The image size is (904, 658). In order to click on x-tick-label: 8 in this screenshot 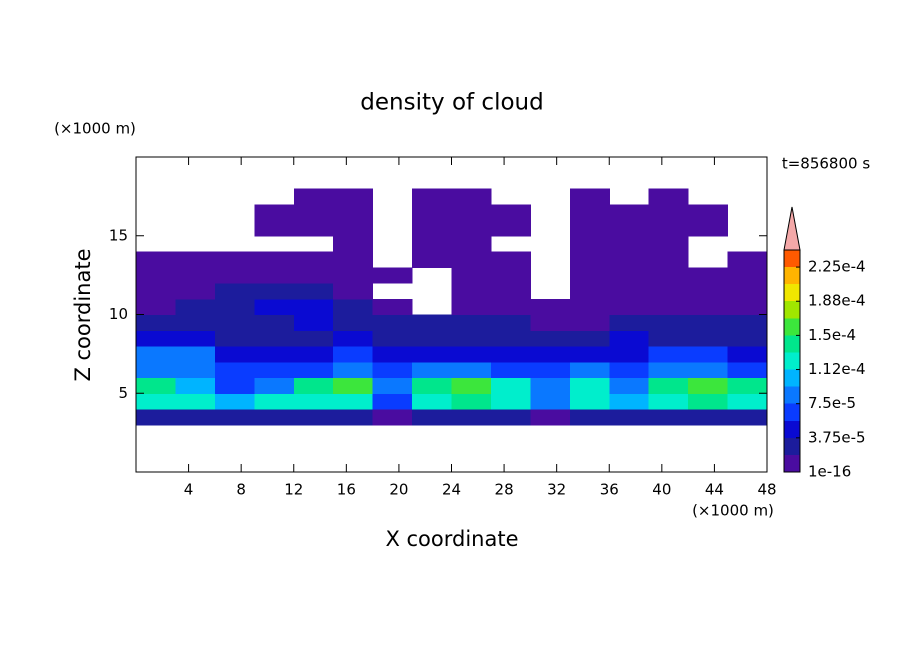, I will do `click(241, 490)`.